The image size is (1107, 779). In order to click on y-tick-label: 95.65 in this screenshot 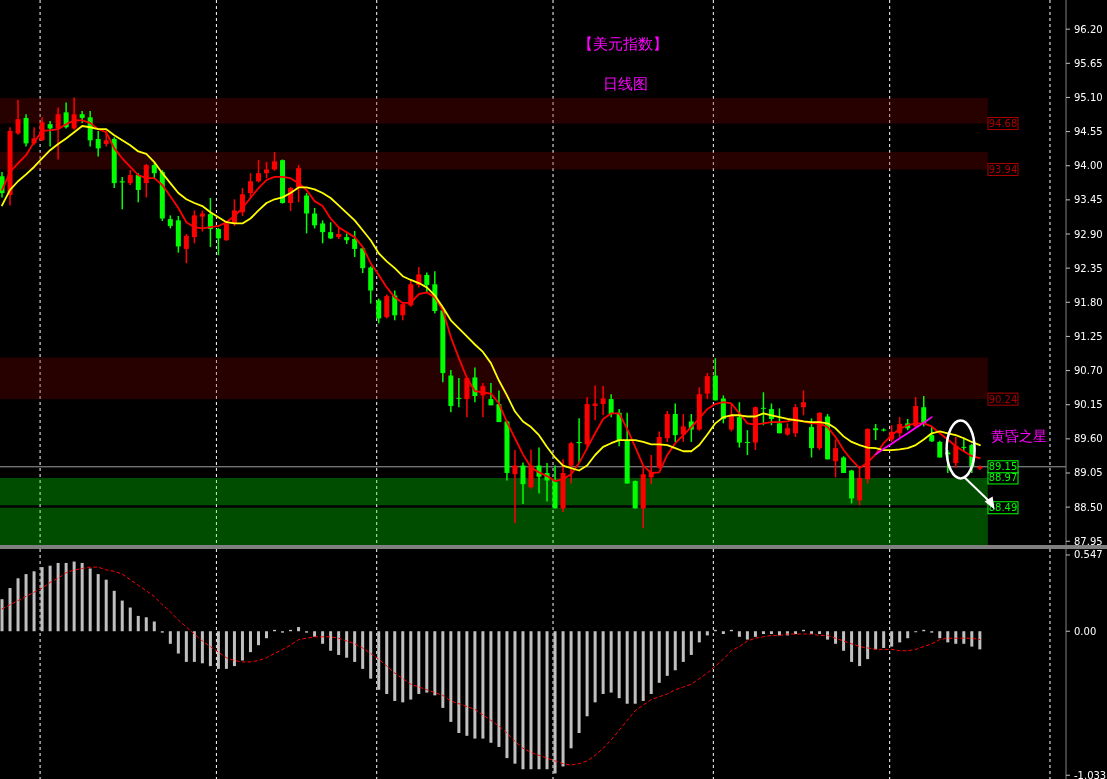, I will do `click(1088, 63)`.